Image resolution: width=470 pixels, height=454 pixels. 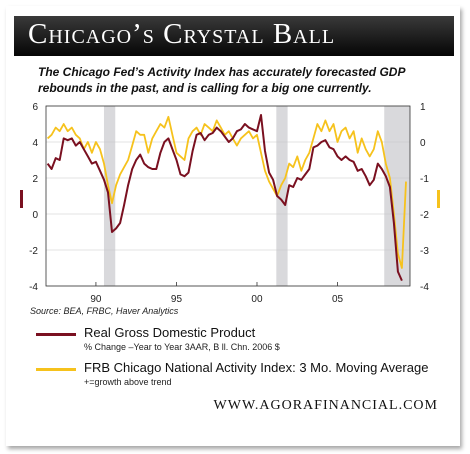 I want to click on x-tick-label: 05, so click(x=338, y=299).